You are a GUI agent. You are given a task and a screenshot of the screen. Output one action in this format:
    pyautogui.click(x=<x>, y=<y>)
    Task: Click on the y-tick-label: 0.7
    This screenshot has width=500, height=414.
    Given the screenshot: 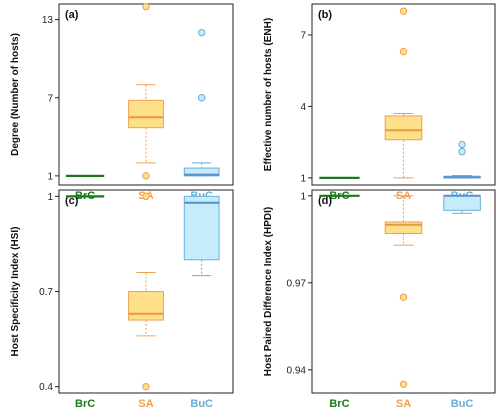 What is the action you would take?
    pyautogui.click(x=46, y=292)
    